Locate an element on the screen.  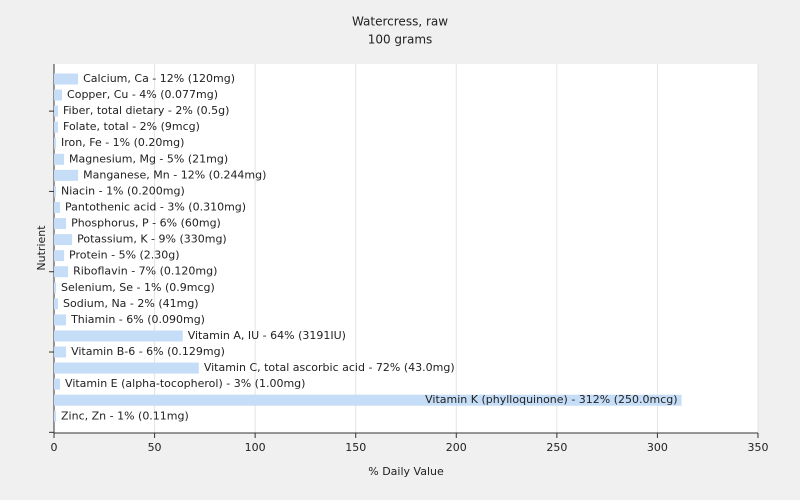
bar-label: Sodium, Na - 2% (41mg) is located at coordinates (131, 303).